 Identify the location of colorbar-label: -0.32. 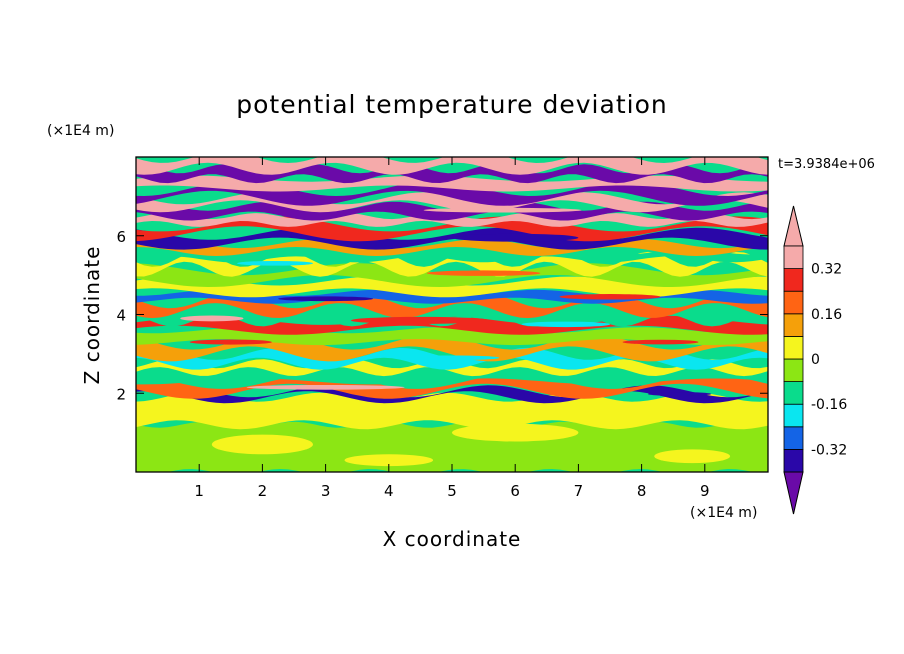
(829, 450).